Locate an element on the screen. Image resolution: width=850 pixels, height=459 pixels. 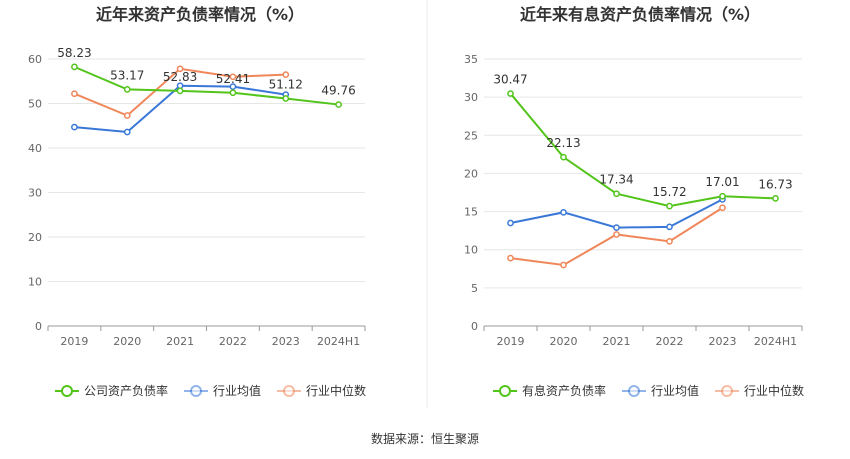
right-chart-legend-item-1: 行业均值 is located at coordinates (660, 390).